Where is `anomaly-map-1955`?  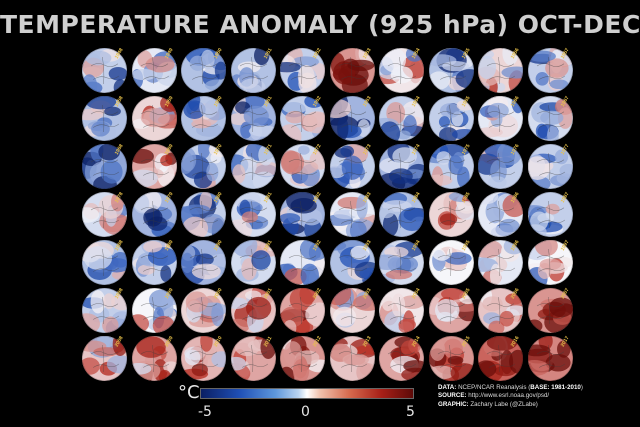
anomaly-map-1955 is located at coordinates (451, 70).